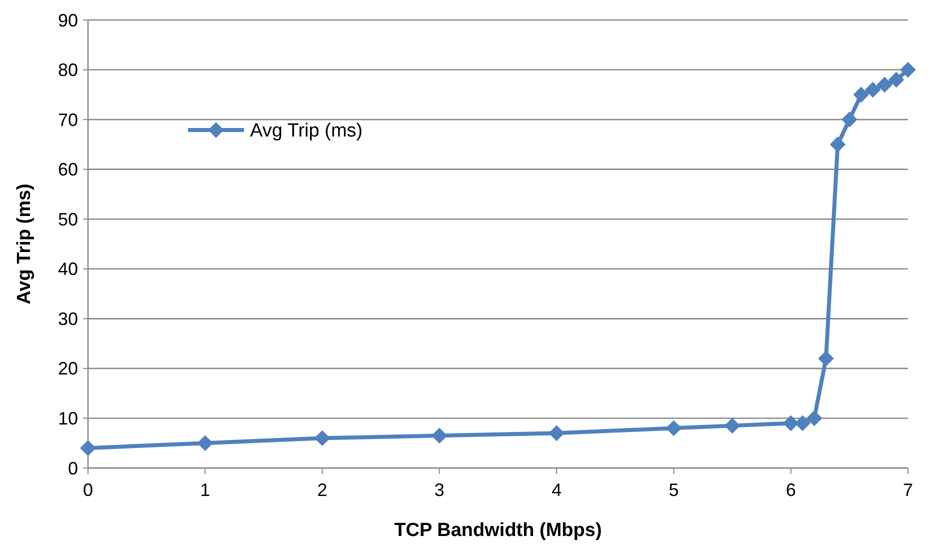 This screenshot has width=938, height=554. I want to click on x-axis-title: TCP Bandwidth (Mbps), so click(498, 530).